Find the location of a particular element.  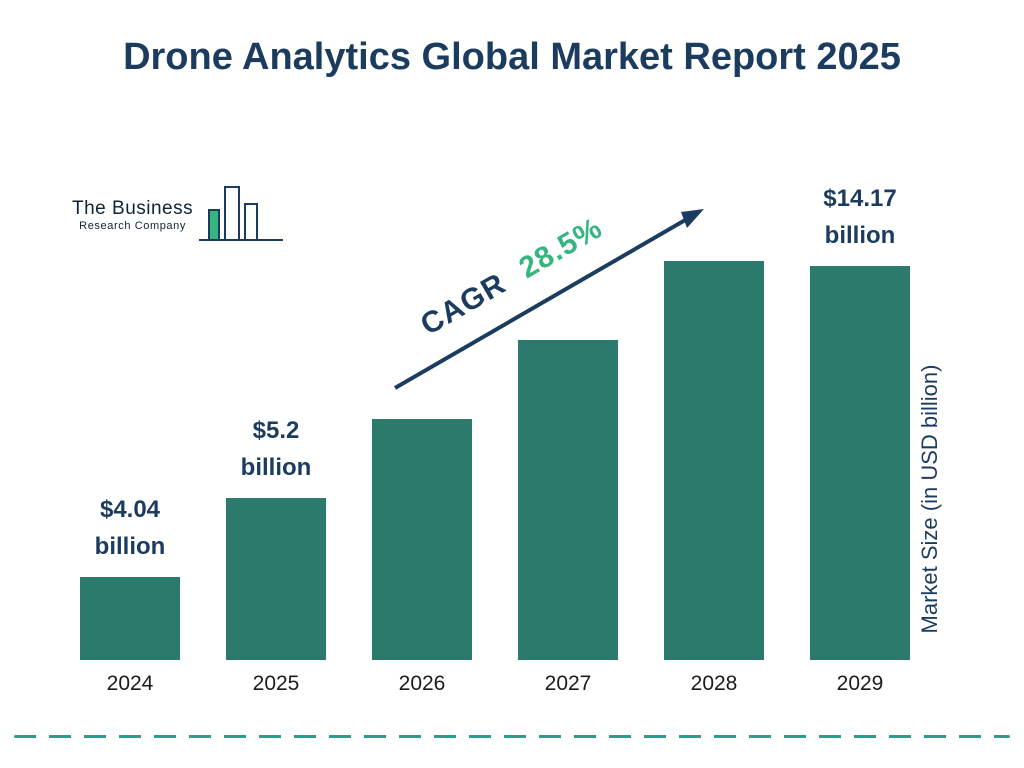

x-tick-2026: 2026 is located at coordinates (422, 683).